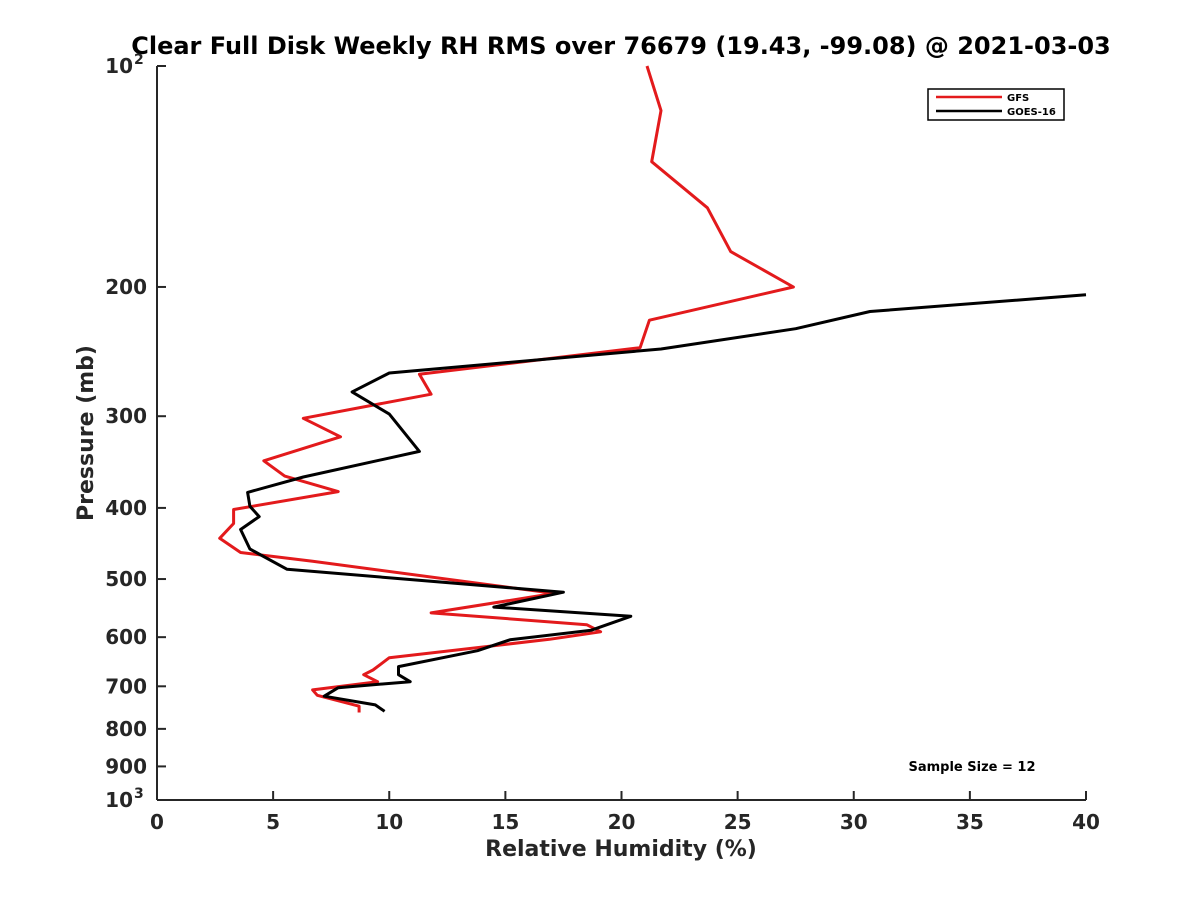 This screenshot has width=1200, height=900. What do you see at coordinates (139, 794) in the screenshot?
I see `y-tick-exponent: 3` at bounding box center [139, 794].